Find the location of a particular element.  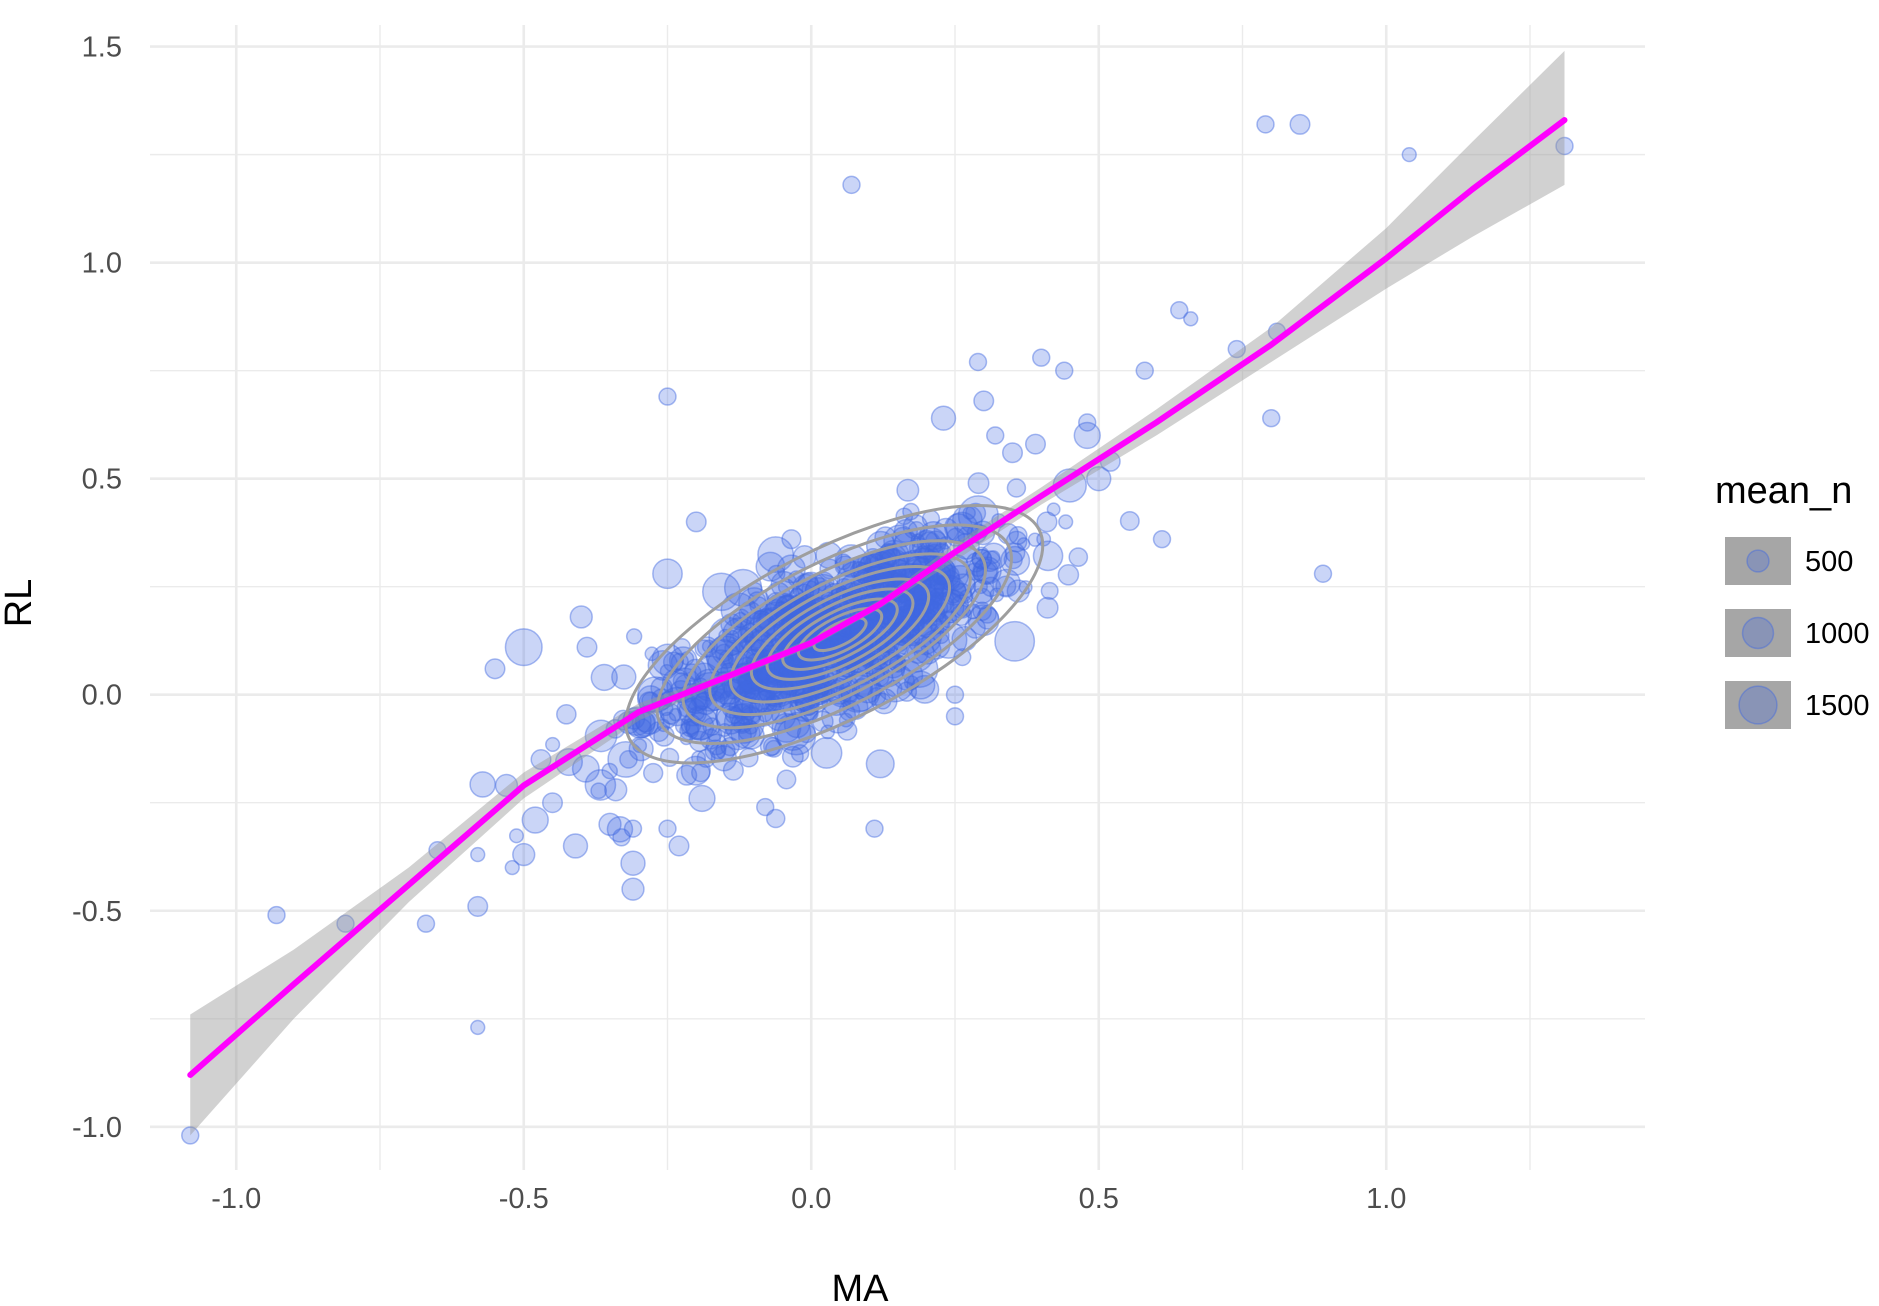

x-axis-ticks: -1.0 -0.5 0.0 0.5 1.0 is located at coordinates (808, 1199).